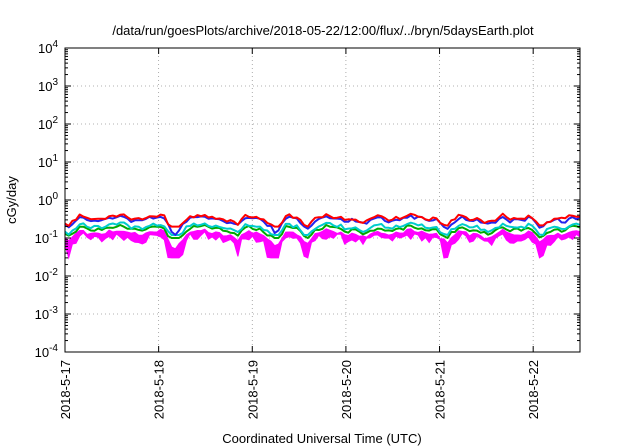 Image resolution: width=640 pixels, height=448 pixels. I want to click on y-tick-label: 10⁻⁴, so click(47, 351).